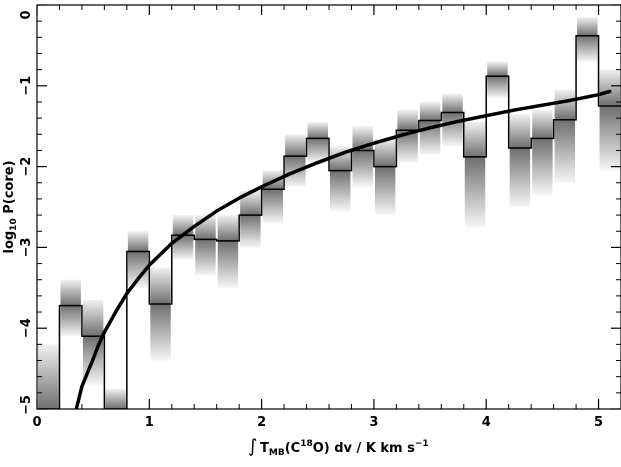 The image size is (621, 467). What do you see at coordinates (261, 422) in the screenshot?
I see `x-tick-label: 2` at bounding box center [261, 422].